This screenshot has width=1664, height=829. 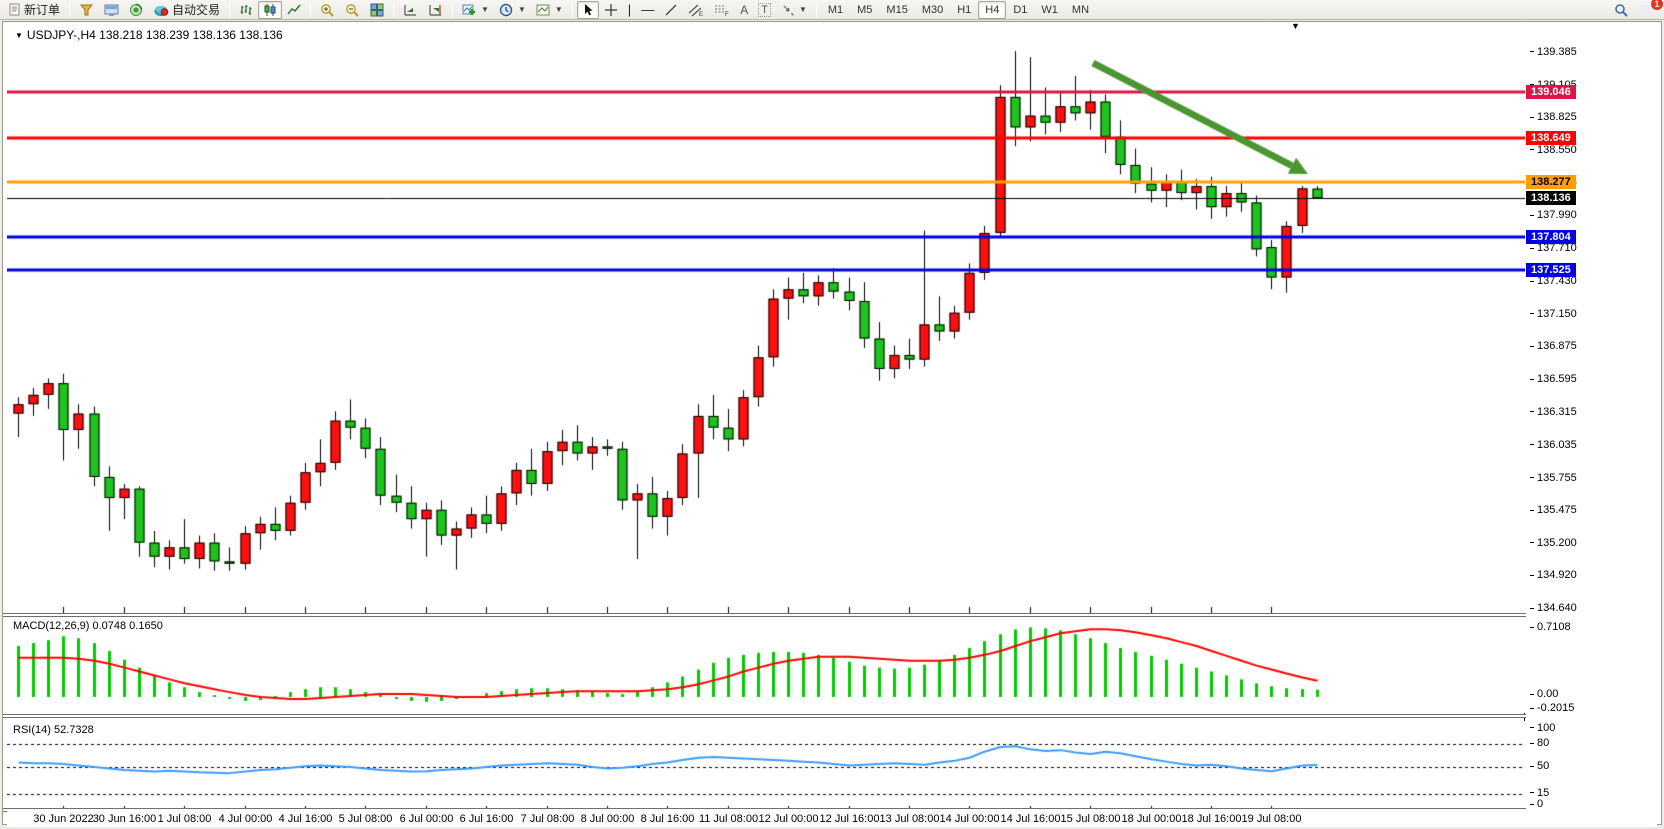 What do you see at coordinates (136, 10) in the screenshot?
I see `signals-button` at bounding box center [136, 10].